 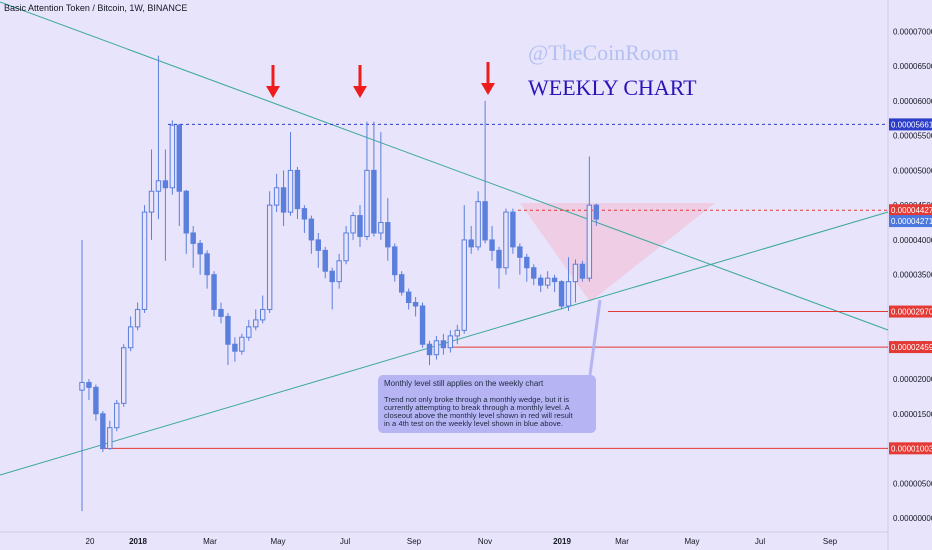 What do you see at coordinates (617, 252) in the screenshot?
I see `wedge-pattern` at bounding box center [617, 252].